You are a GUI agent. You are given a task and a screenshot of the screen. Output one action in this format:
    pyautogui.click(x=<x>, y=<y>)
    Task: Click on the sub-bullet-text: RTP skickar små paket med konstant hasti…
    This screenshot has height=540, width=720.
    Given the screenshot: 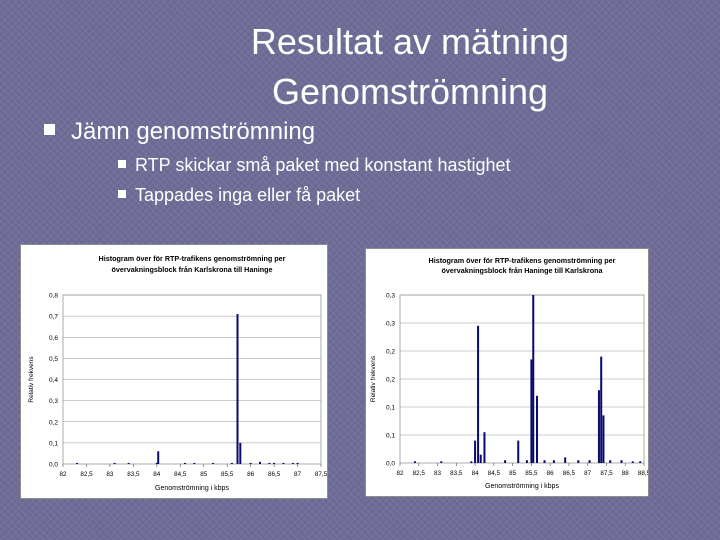 What is the action you would take?
    pyautogui.click(x=323, y=165)
    